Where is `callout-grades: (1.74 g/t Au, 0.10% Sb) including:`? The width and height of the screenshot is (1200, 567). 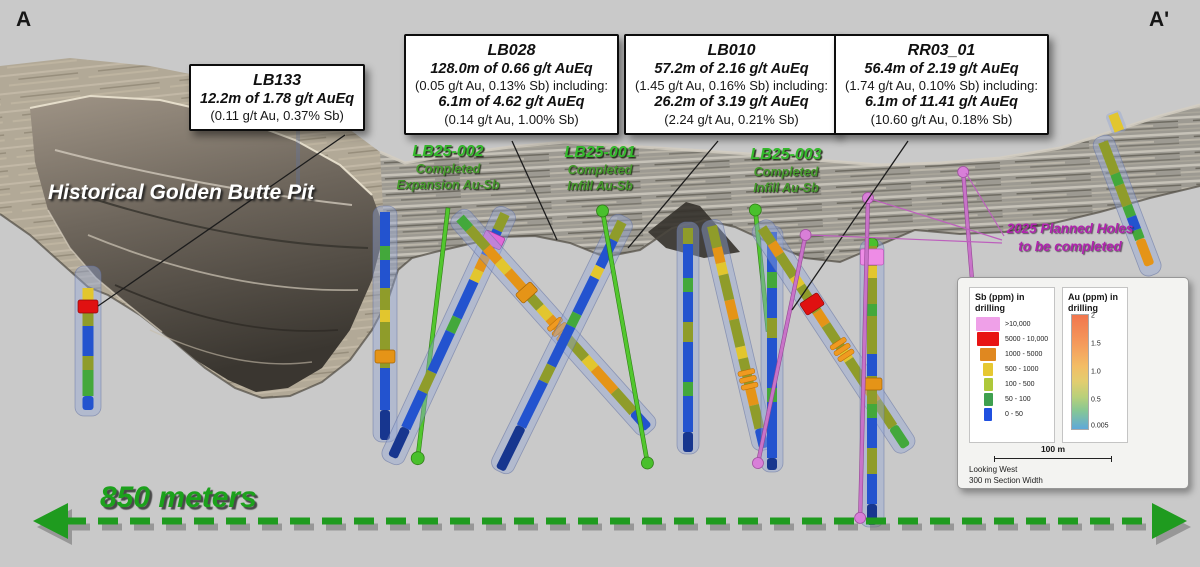 callout-grades: (1.74 g/t Au, 0.10% Sb) including: is located at coordinates (941, 86).